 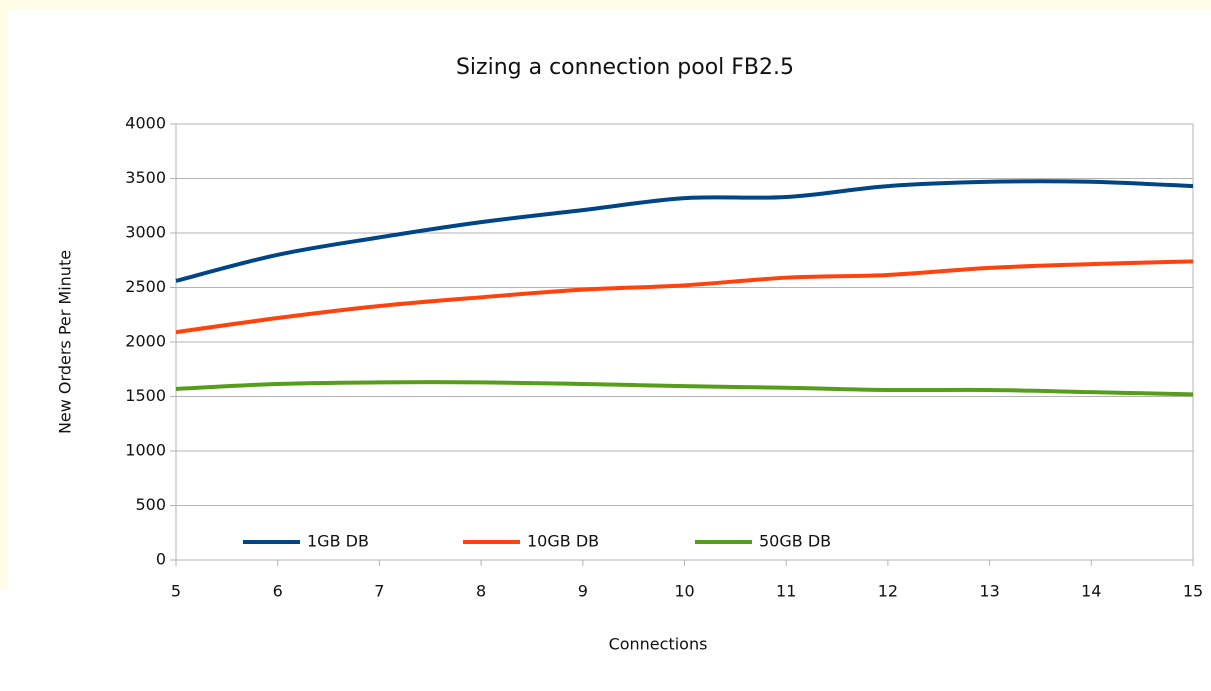 I want to click on legend-label: 50GB DB, so click(x=795, y=541).